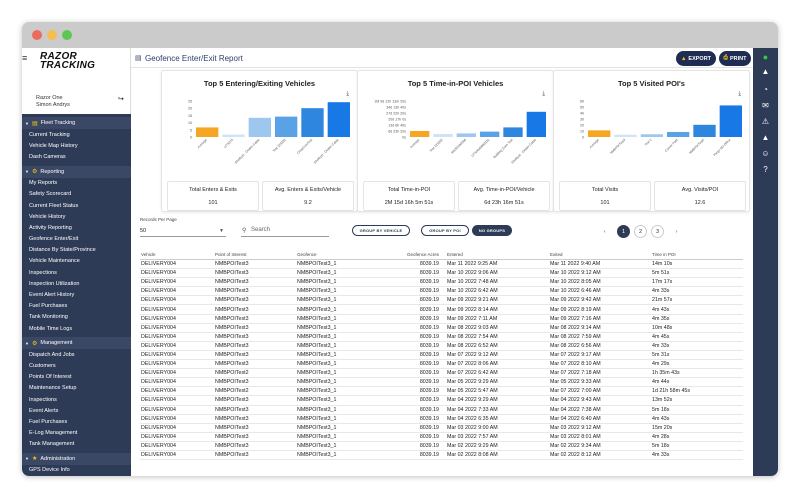 The width and height of the screenshot is (800, 498). Describe the element at coordinates (183, 231) in the screenshot. I see `records-per-page-select: 50` at that location.